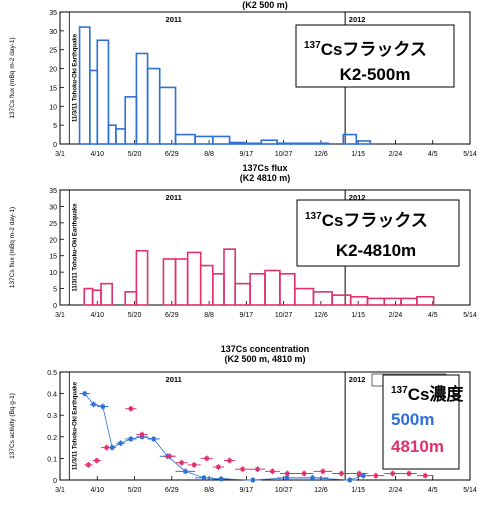 This screenshot has height=508, width=481. Describe the element at coordinates (55, 126) in the screenshot. I see `y-tick-label: 5` at that location.